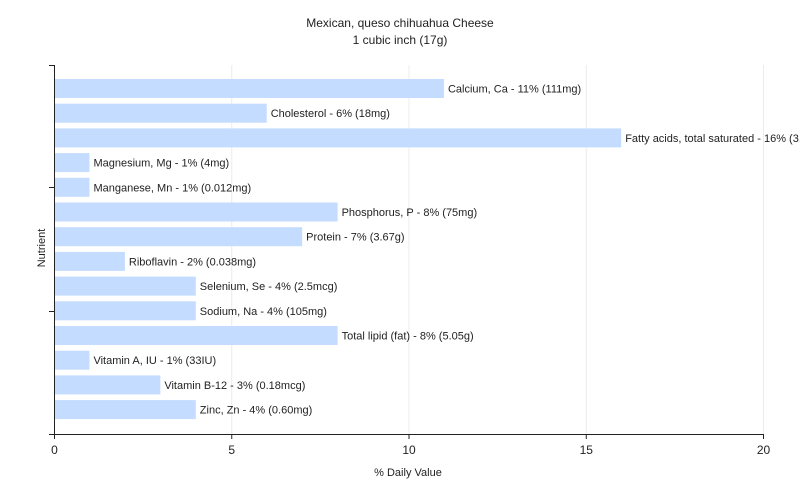  I want to click on chart-title: Mexican, queso chihuahua Cheese, so click(400, 23).